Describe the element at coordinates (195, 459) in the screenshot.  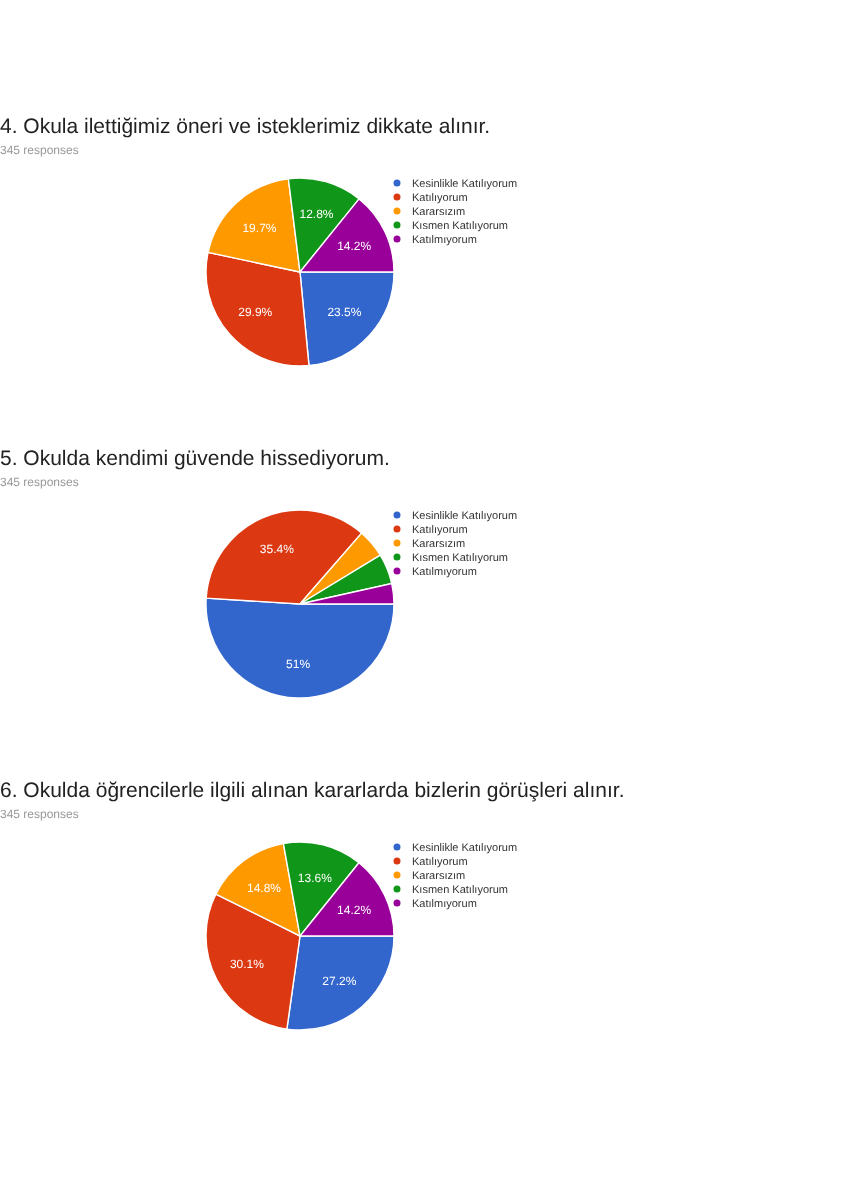
I see `chart-title: 5. Okulda kendimi güvende hissediyorum.` at that location.